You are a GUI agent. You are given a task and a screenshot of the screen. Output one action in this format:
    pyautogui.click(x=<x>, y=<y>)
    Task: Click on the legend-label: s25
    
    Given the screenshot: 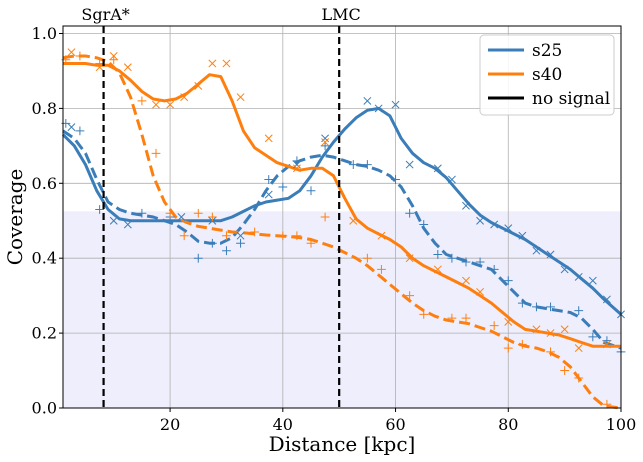 What is the action you would take?
    pyautogui.click(x=547, y=51)
    